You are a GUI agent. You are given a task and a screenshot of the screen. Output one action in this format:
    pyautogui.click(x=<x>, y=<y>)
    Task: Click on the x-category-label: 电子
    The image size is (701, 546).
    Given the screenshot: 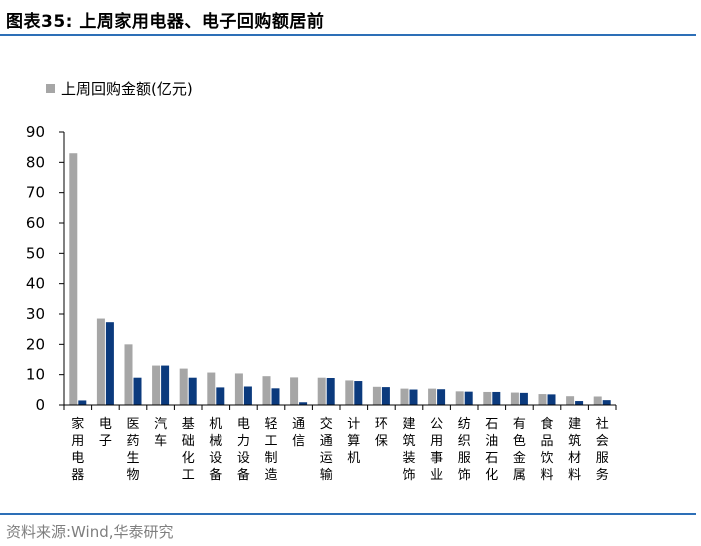 What is the action you would take?
    pyautogui.click(x=105, y=433)
    